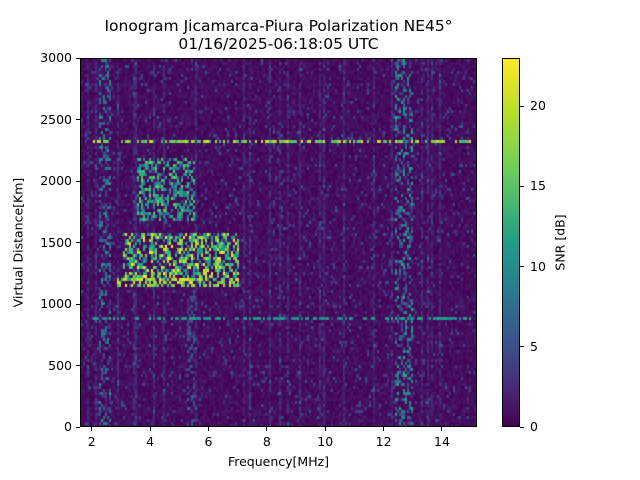 The height and width of the screenshot is (480, 640). I want to click on x-tick-label: 8, so click(266, 441).